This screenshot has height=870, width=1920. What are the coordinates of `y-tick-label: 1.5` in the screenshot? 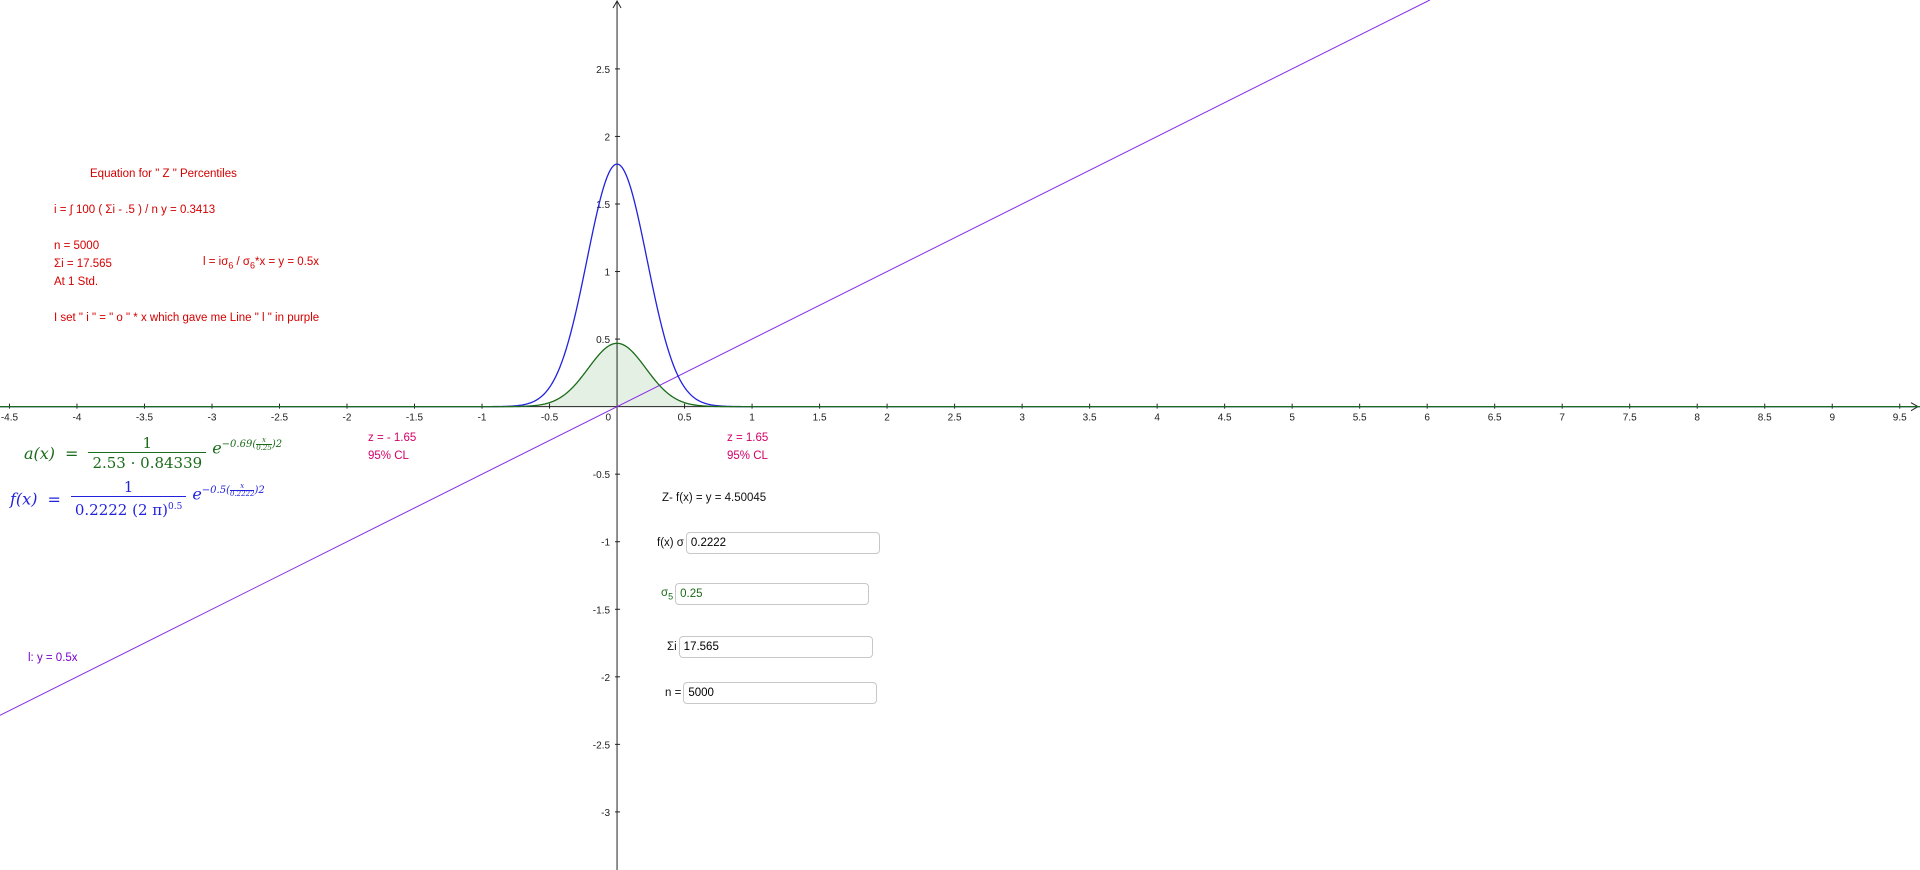 It's located at (603, 205).